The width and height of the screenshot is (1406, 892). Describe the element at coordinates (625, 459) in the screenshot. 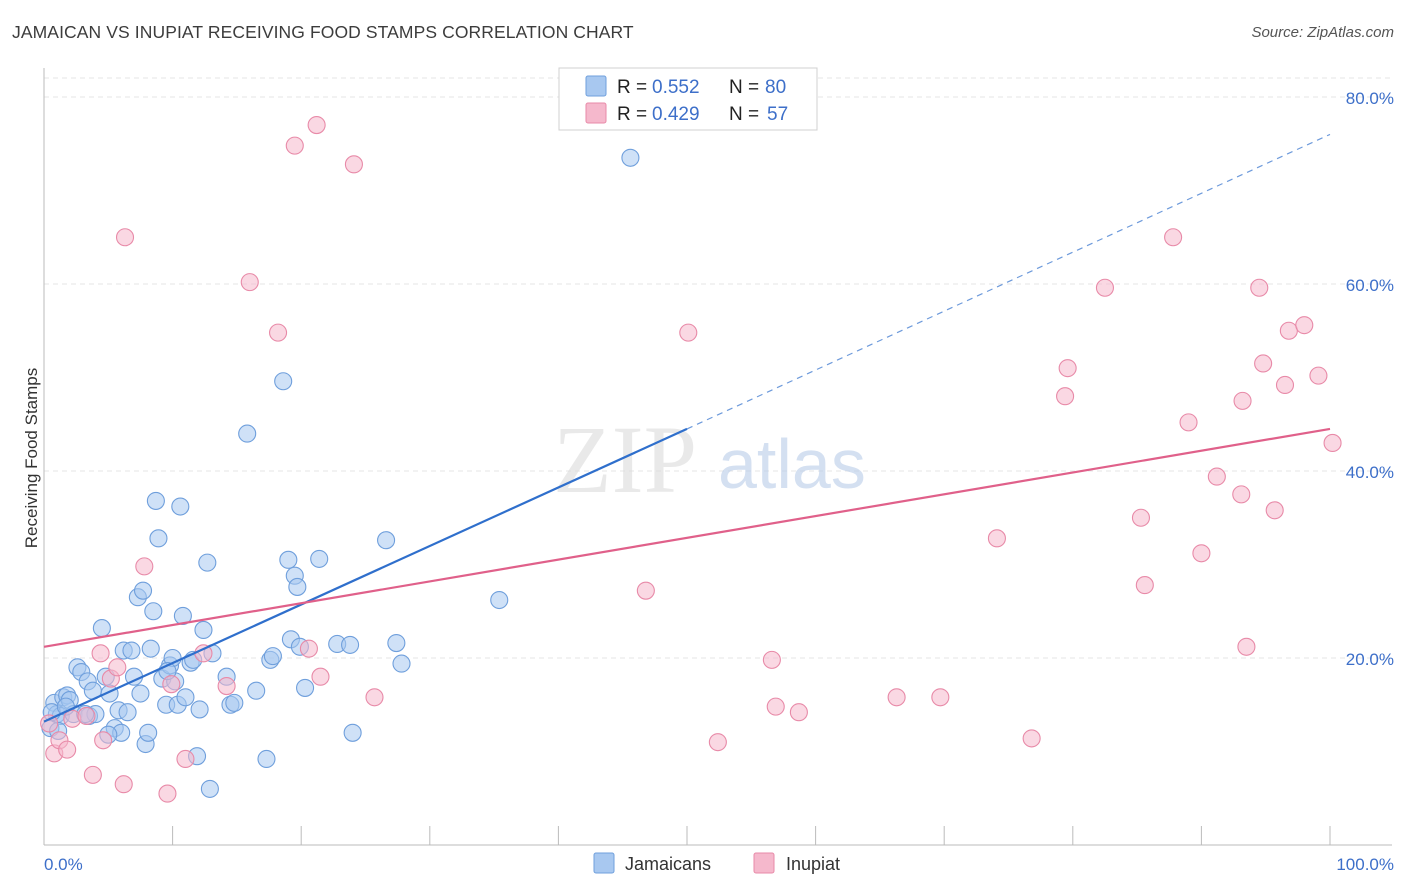

I see `watermark-zip: ZIP` at that location.